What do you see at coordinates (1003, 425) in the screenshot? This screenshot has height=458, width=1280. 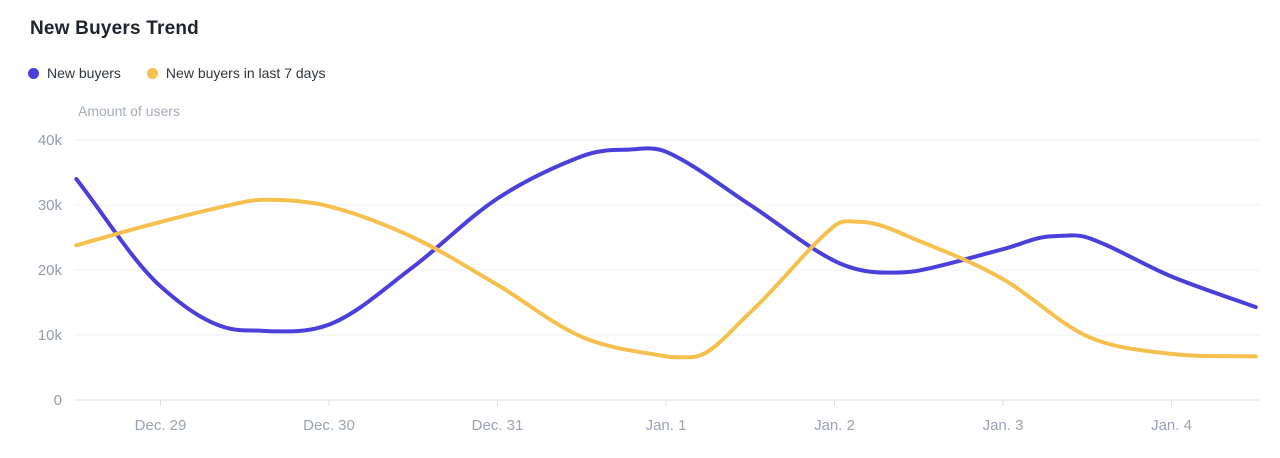 I see `x-tick-label-Jan. 3: Jan. 3` at bounding box center [1003, 425].